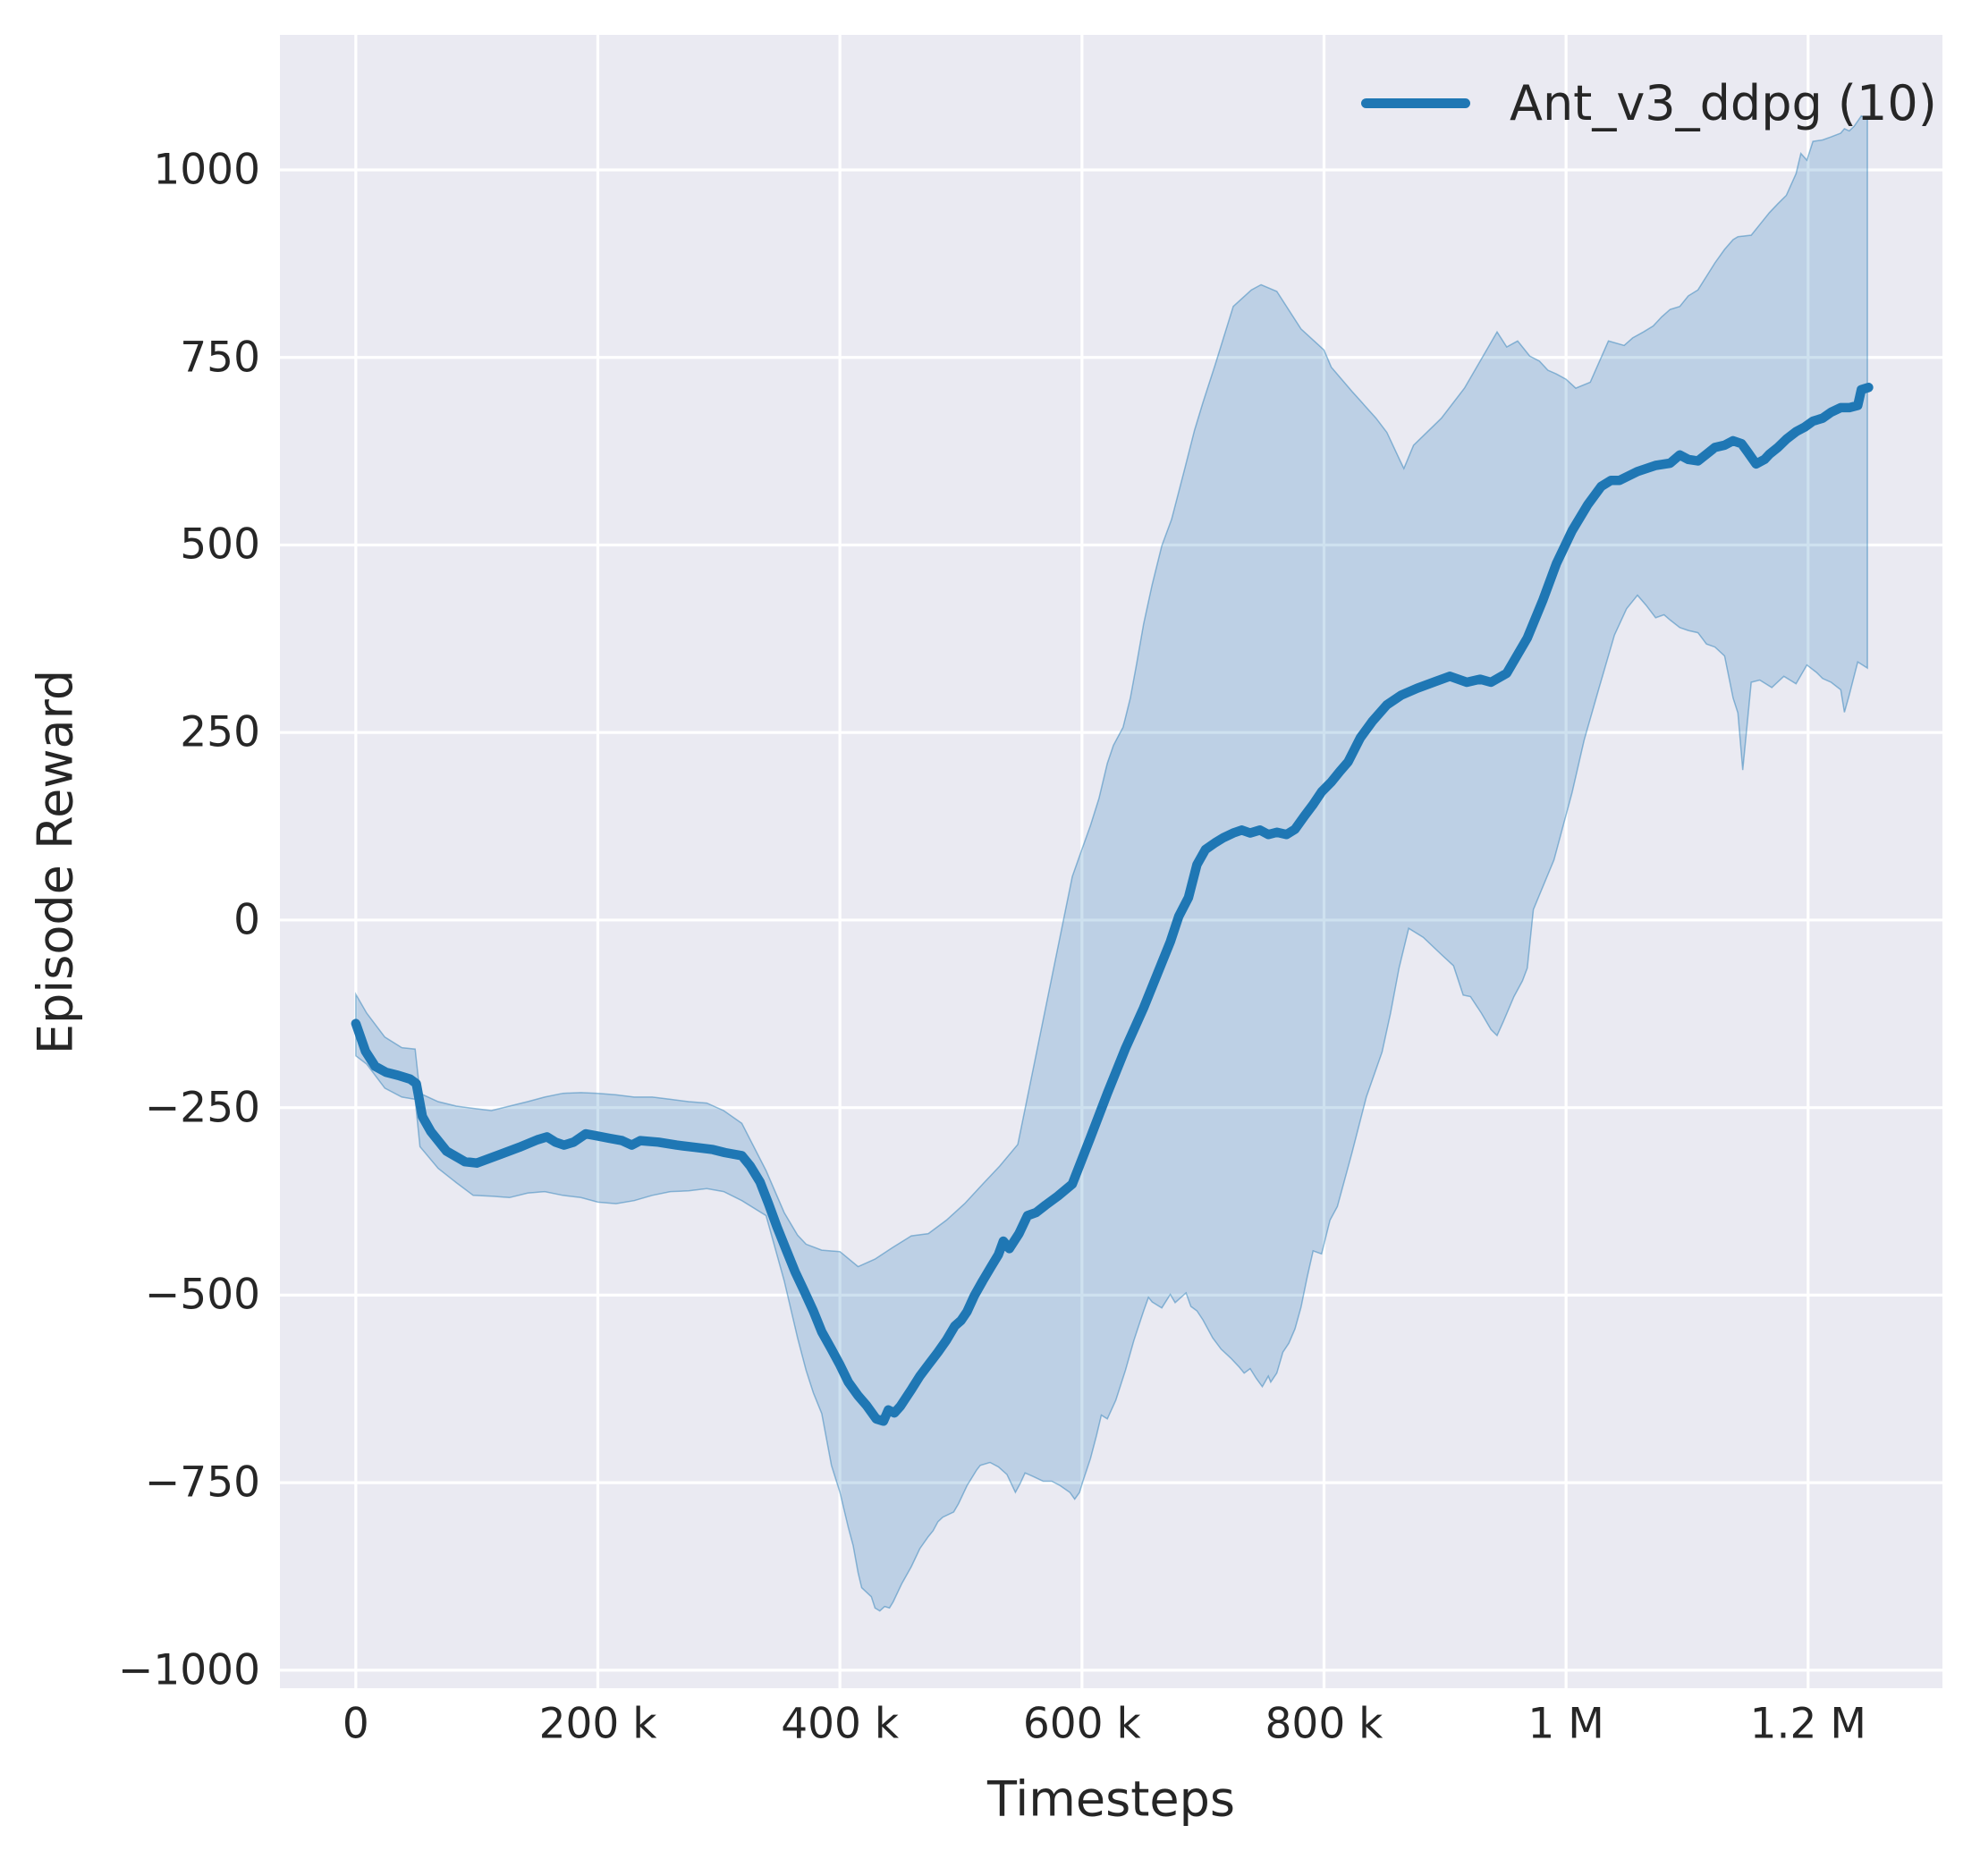  What do you see at coordinates (1723, 103) in the screenshot?
I see `legend-label: Ant_v3_ddpg (10)` at bounding box center [1723, 103].